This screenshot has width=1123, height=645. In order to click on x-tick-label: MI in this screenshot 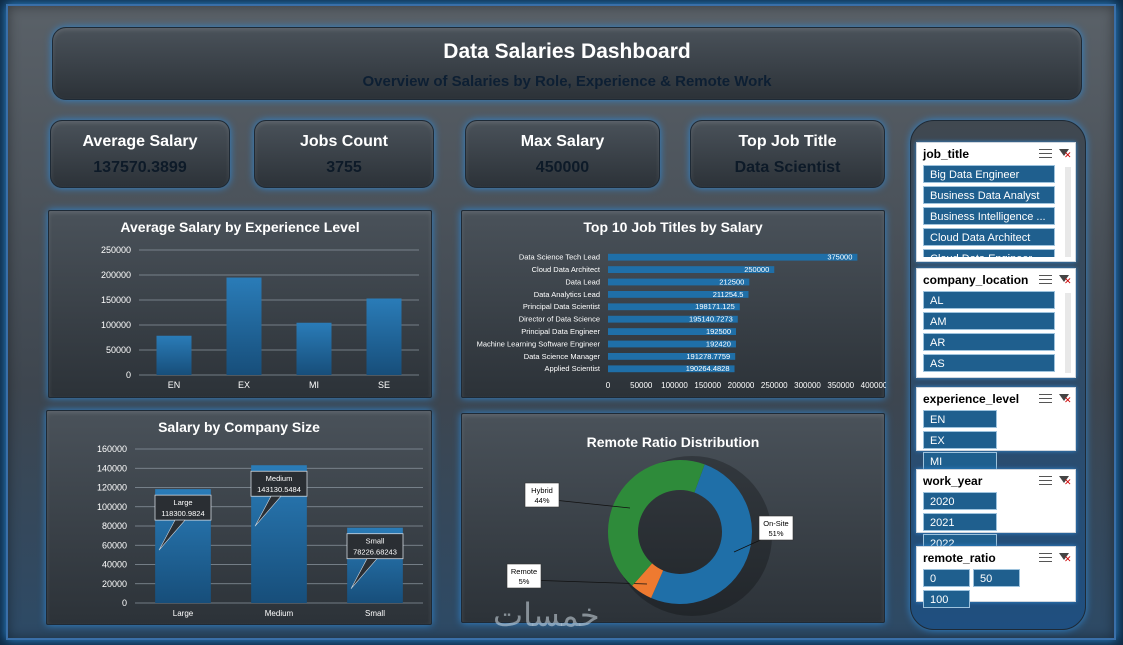, I will do `click(314, 385)`.